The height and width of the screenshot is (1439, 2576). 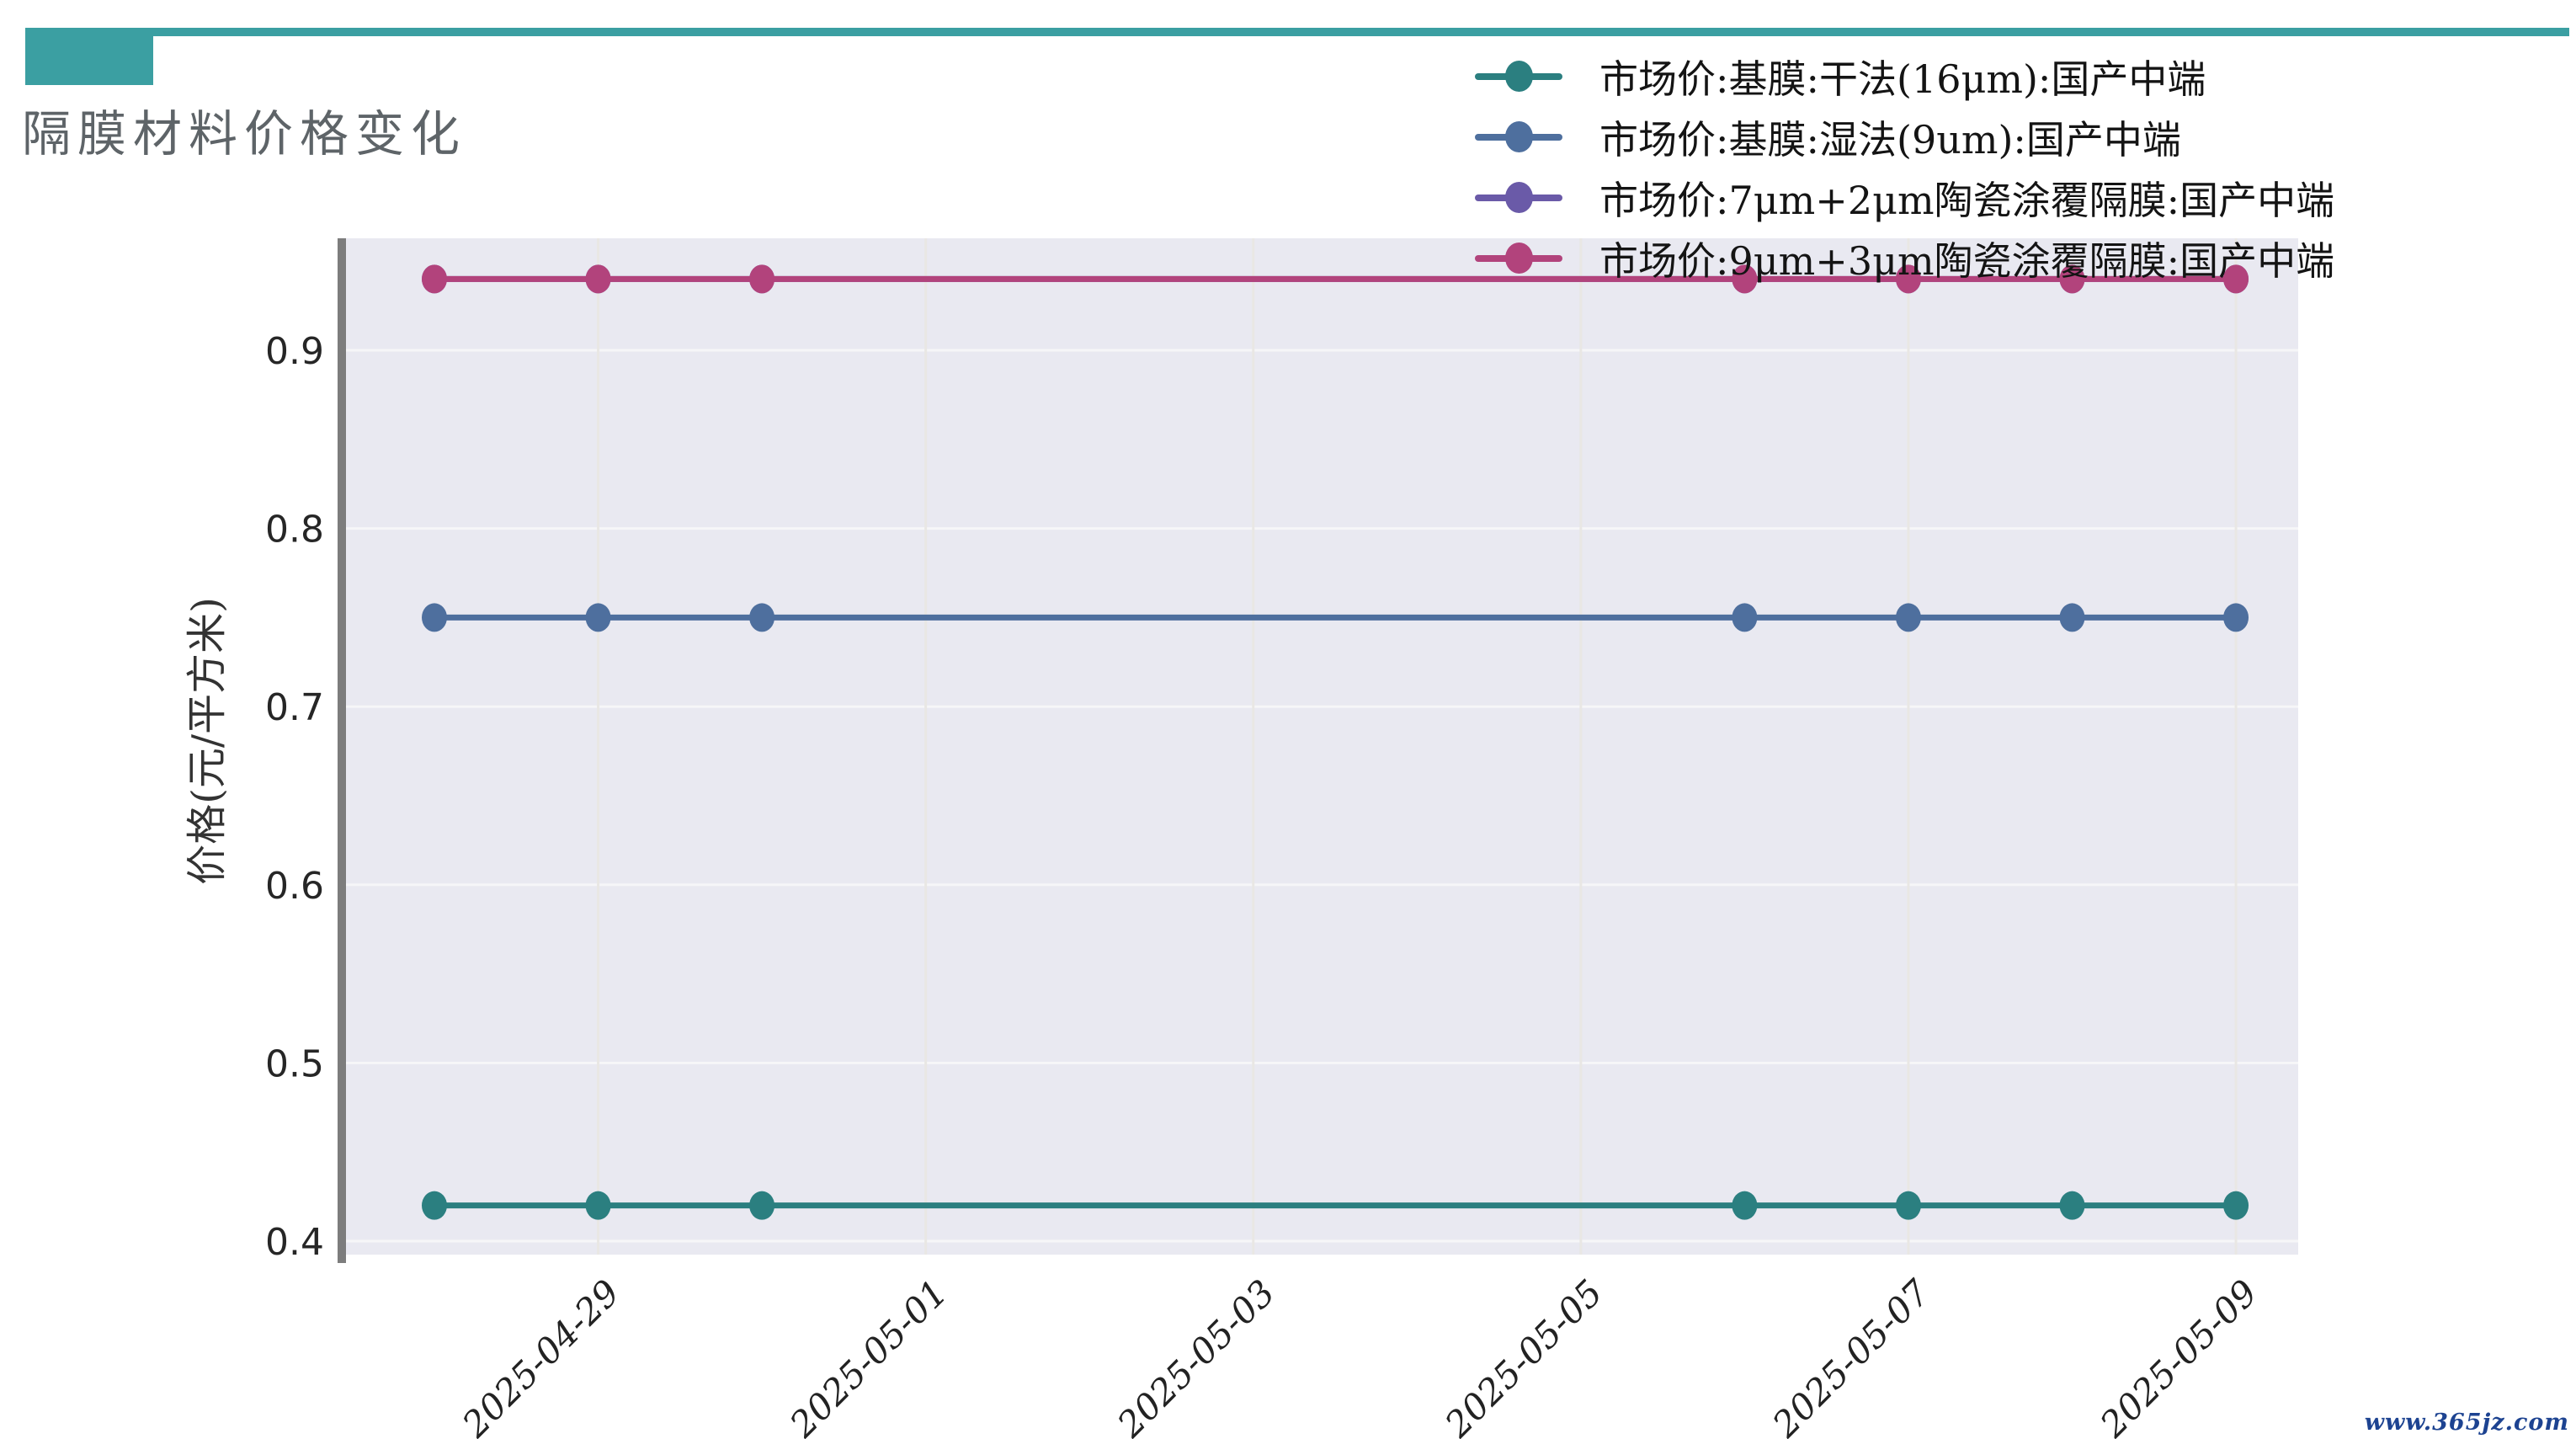 I want to click on y-axis-label: 价格(元/平方米), so click(x=208, y=741).